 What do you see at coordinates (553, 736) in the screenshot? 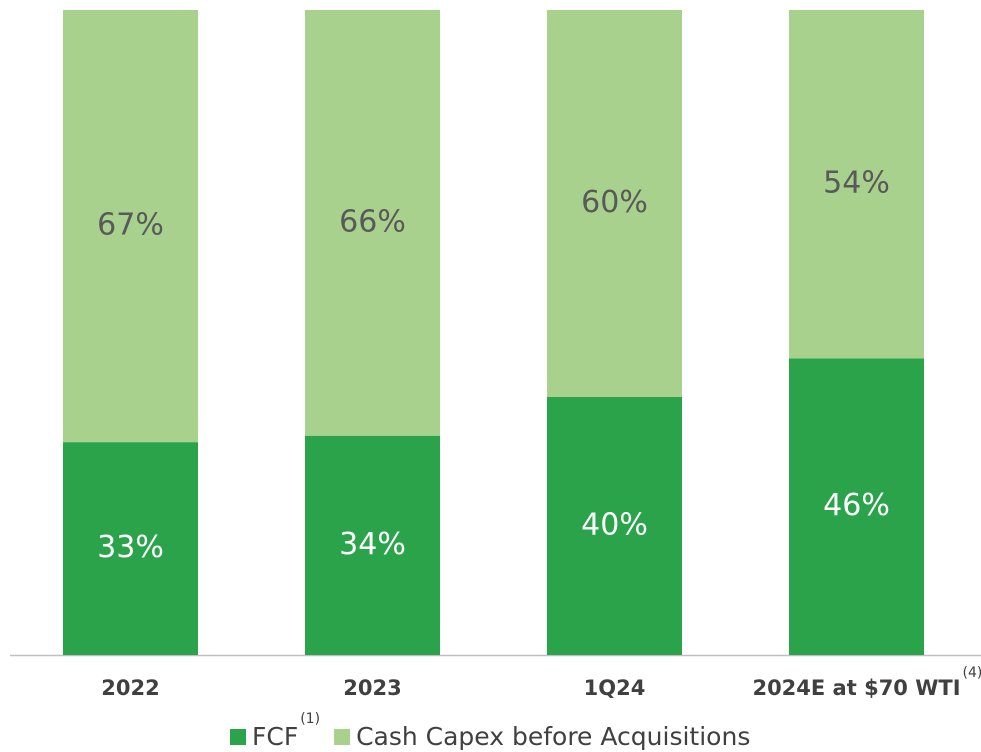
I see `legend-label: Cash Capex before Acquisitions` at bounding box center [553, 736].